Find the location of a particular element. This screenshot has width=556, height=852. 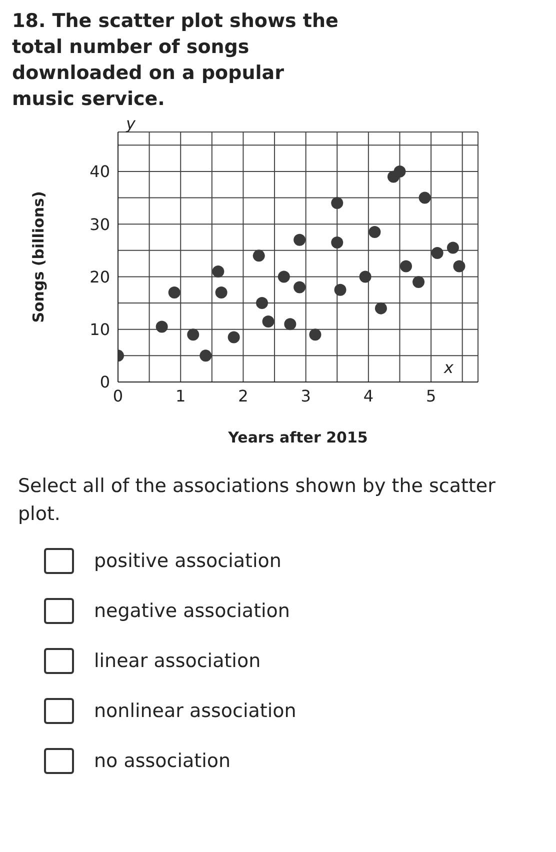

x-tick-label: 2 is located at coordinates (243, 396).